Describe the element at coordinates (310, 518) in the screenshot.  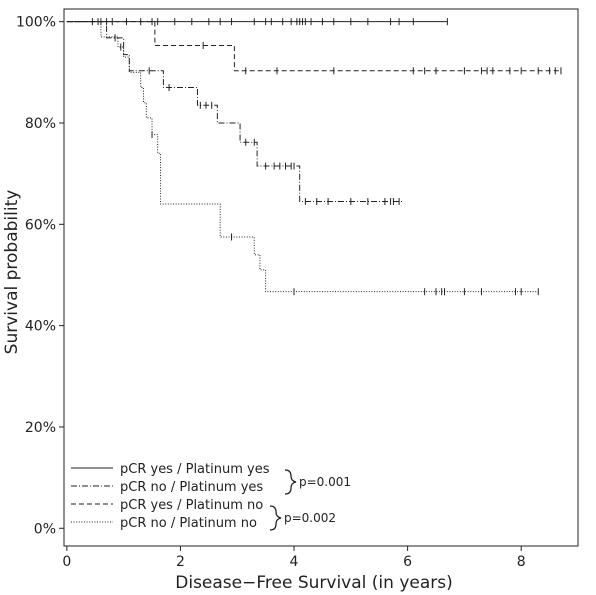
I see `p-value-2: p=0.002` at that location.